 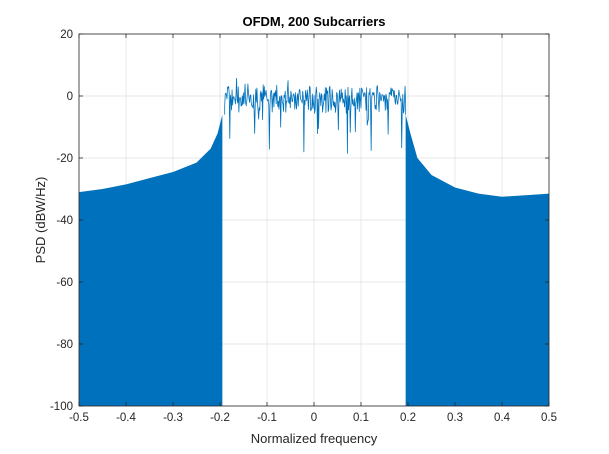 What do you see at coordinates (267, 418) in the screenshot?
I see `x-tick-label: -0.1` at bounding box center [267, 418].